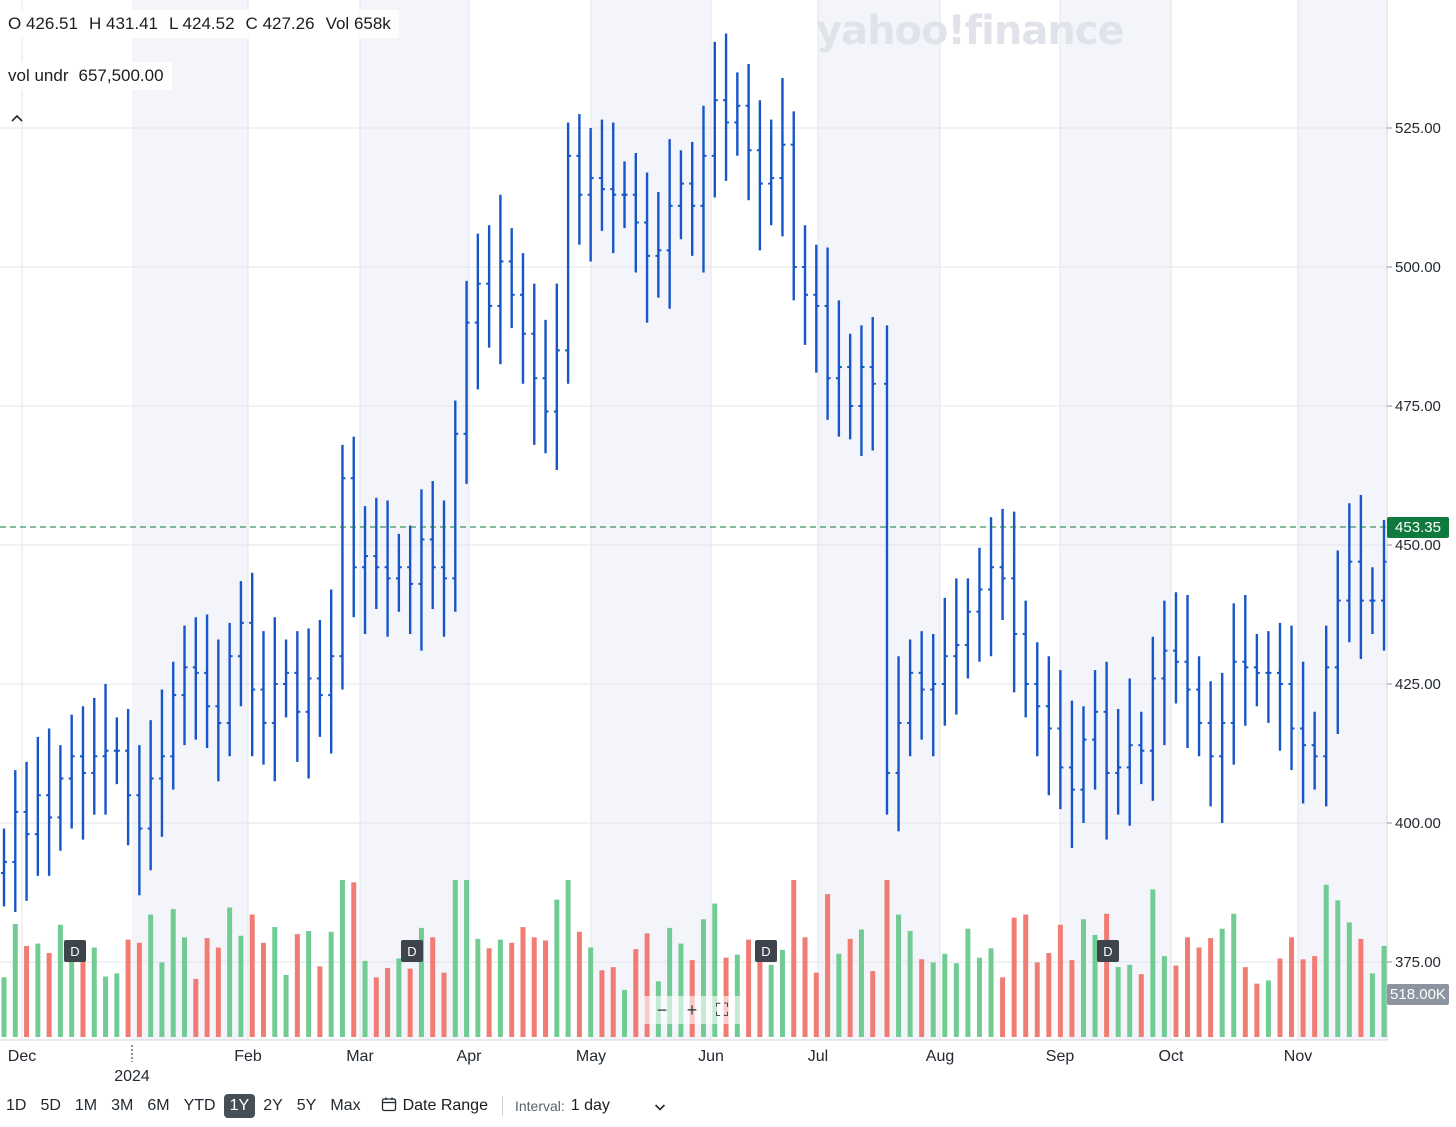 The image size is (1456, 1127). I want to click on range-button-6m: 6M, so click(158, 1105).